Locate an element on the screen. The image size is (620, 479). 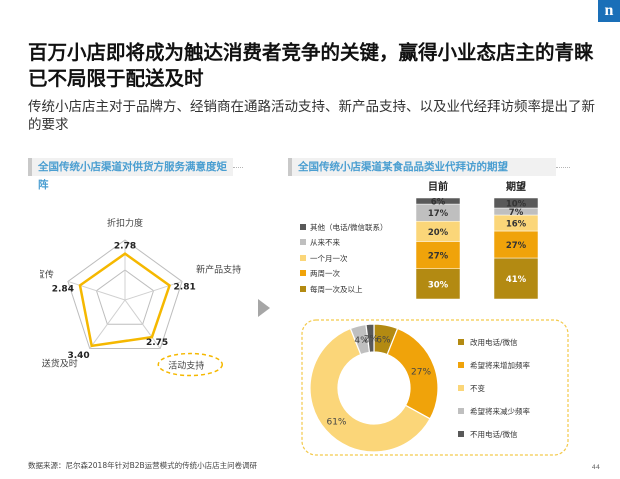
legend-label: 改用电话/微信 is located at coordinates (494, 342).